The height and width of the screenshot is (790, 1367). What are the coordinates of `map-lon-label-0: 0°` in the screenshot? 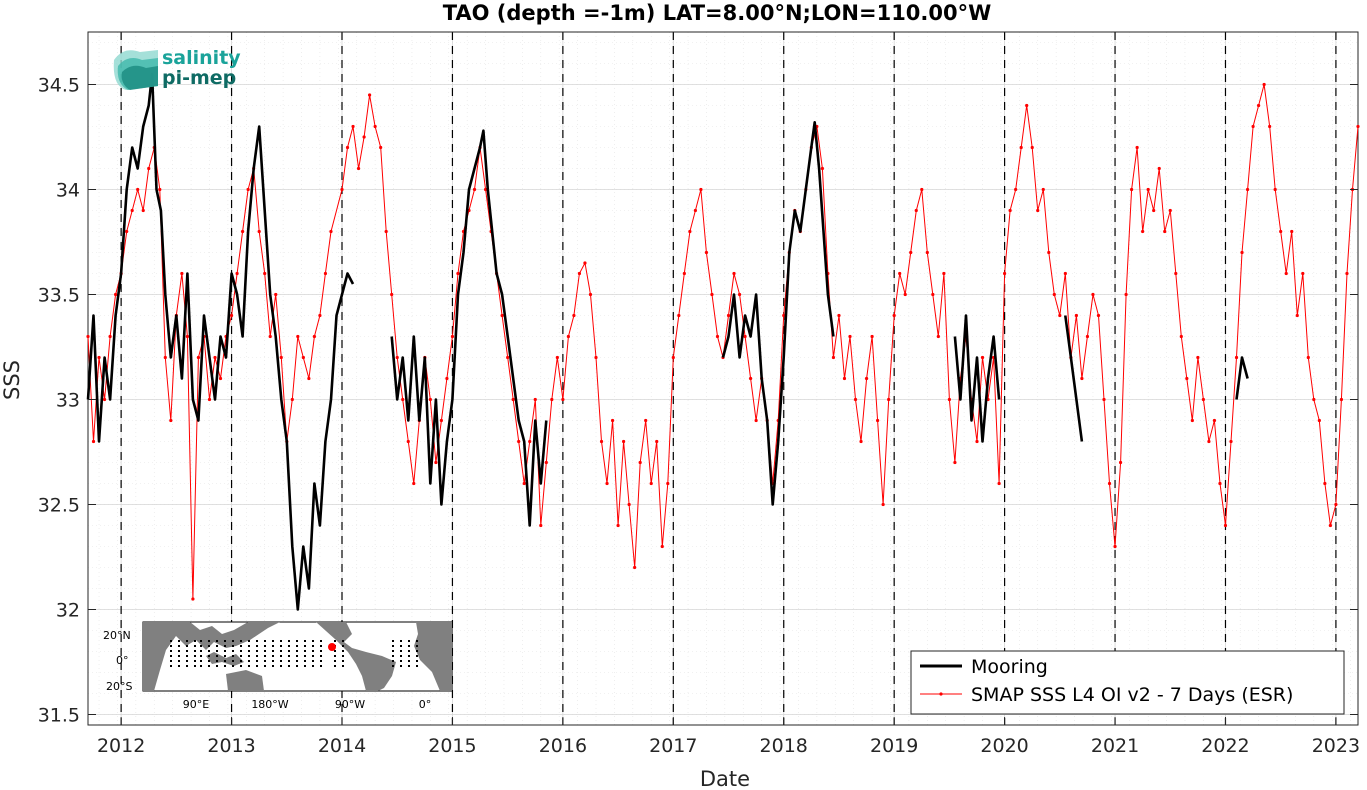 It's located at (425, 704).